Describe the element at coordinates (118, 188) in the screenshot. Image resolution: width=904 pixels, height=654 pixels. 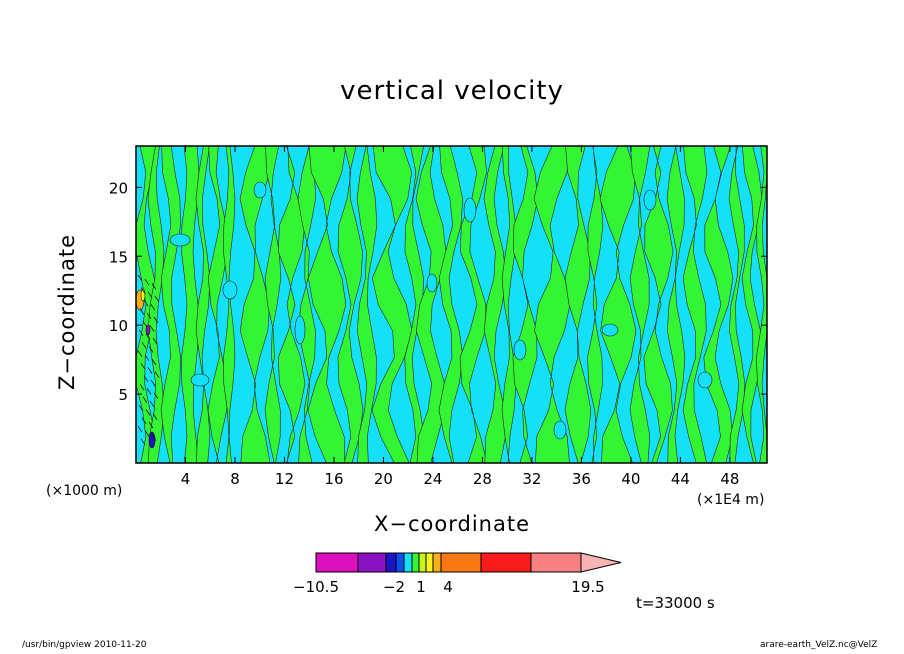
I see `y-tick-label: 20` at that location.